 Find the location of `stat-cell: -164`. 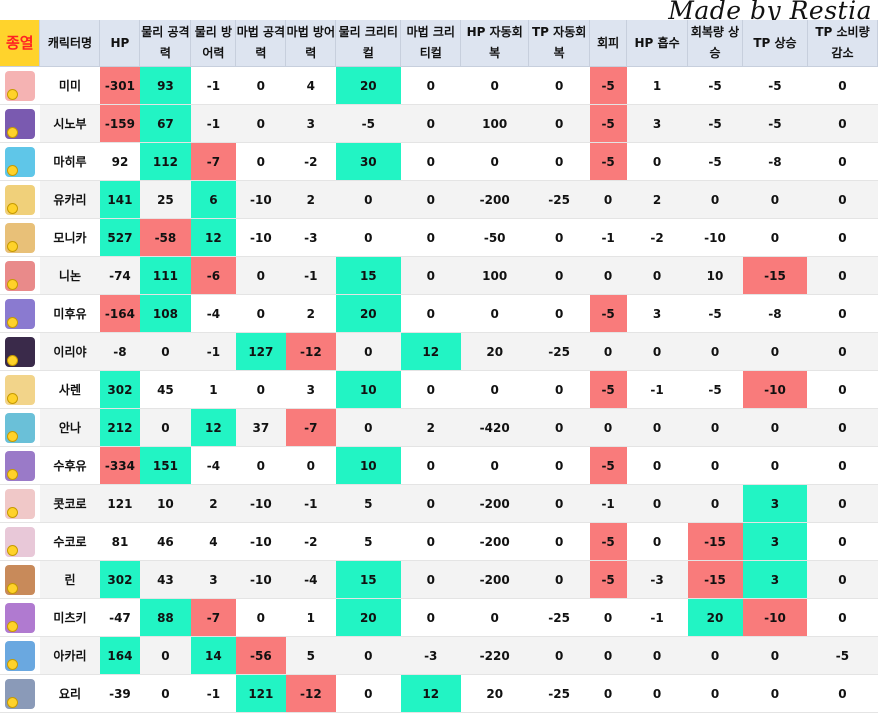

stat-cell: -164 is located at coordinates (119, 313).